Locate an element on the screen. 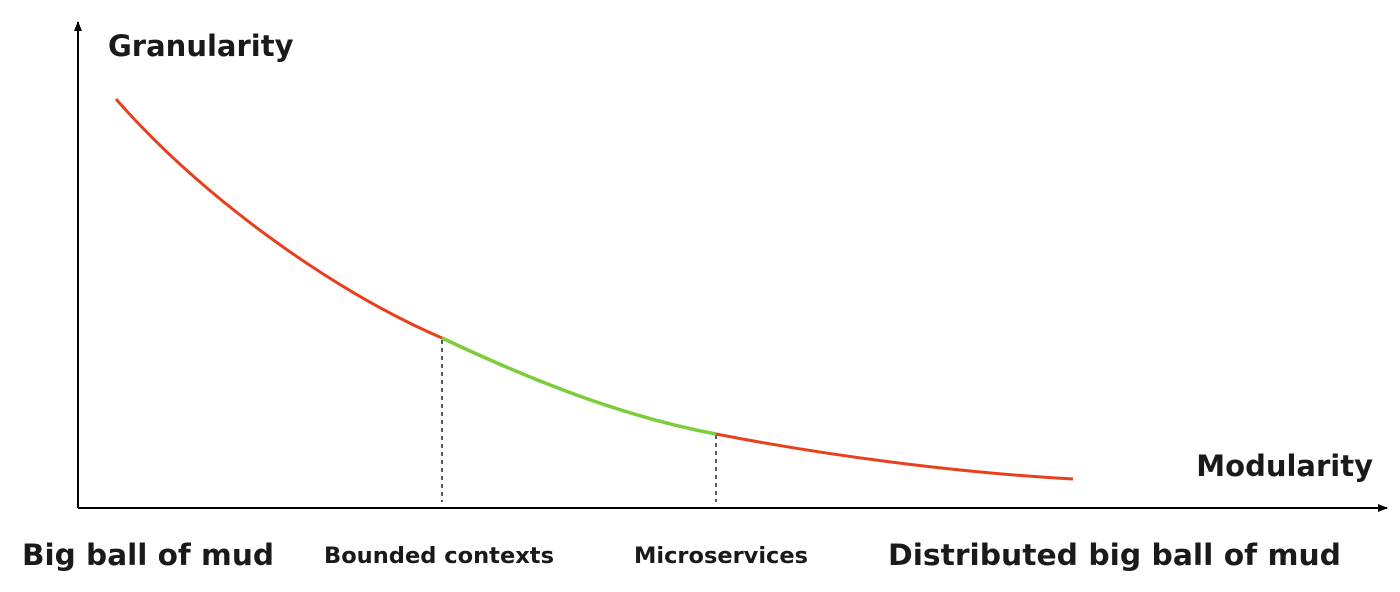 The width and height of the screenshot is (1400, 592). stage-label: Big ball of mud is located at coordinates (148, 555).